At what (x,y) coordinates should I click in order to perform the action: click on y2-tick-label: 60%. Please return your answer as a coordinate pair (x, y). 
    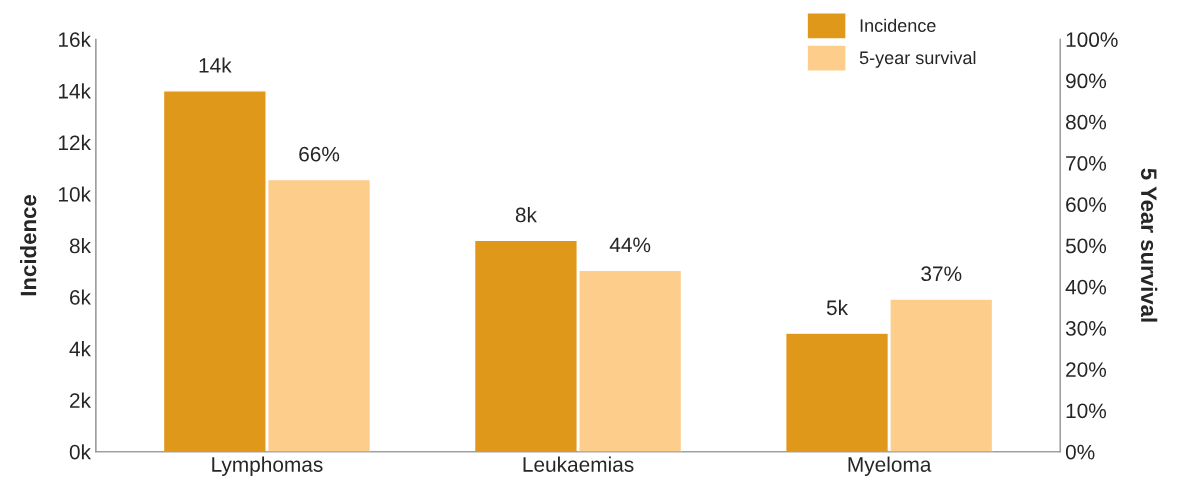
    Looking at the image, I should click on (1086, 205).